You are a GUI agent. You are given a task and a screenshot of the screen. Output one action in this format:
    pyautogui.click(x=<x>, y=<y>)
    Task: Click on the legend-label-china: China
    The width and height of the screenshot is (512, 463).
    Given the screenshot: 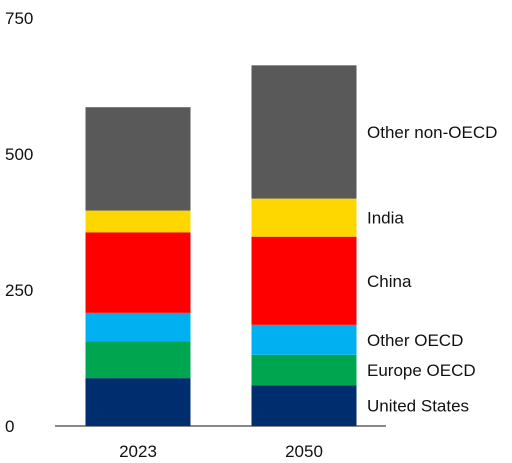 What is the action you would take?
    pyautogui.click(x=389, y=281)
    